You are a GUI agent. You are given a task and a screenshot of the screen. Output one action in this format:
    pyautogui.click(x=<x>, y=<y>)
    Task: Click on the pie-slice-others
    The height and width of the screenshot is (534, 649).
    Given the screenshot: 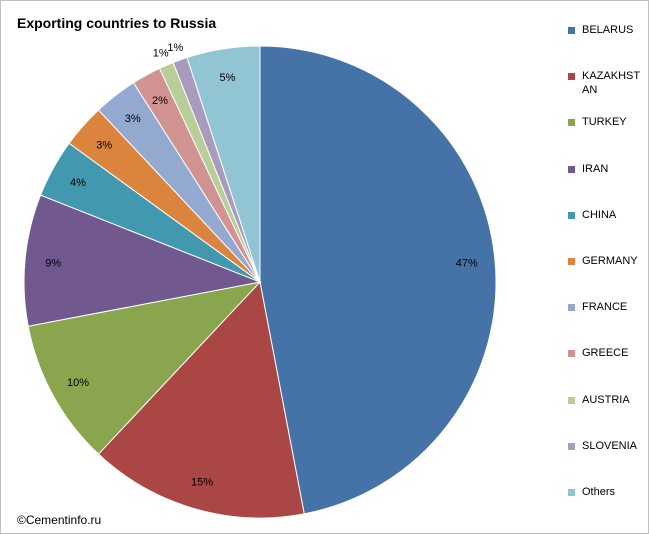 What is the action you would take?
    pyautogui.click(x=223, y=164)
    